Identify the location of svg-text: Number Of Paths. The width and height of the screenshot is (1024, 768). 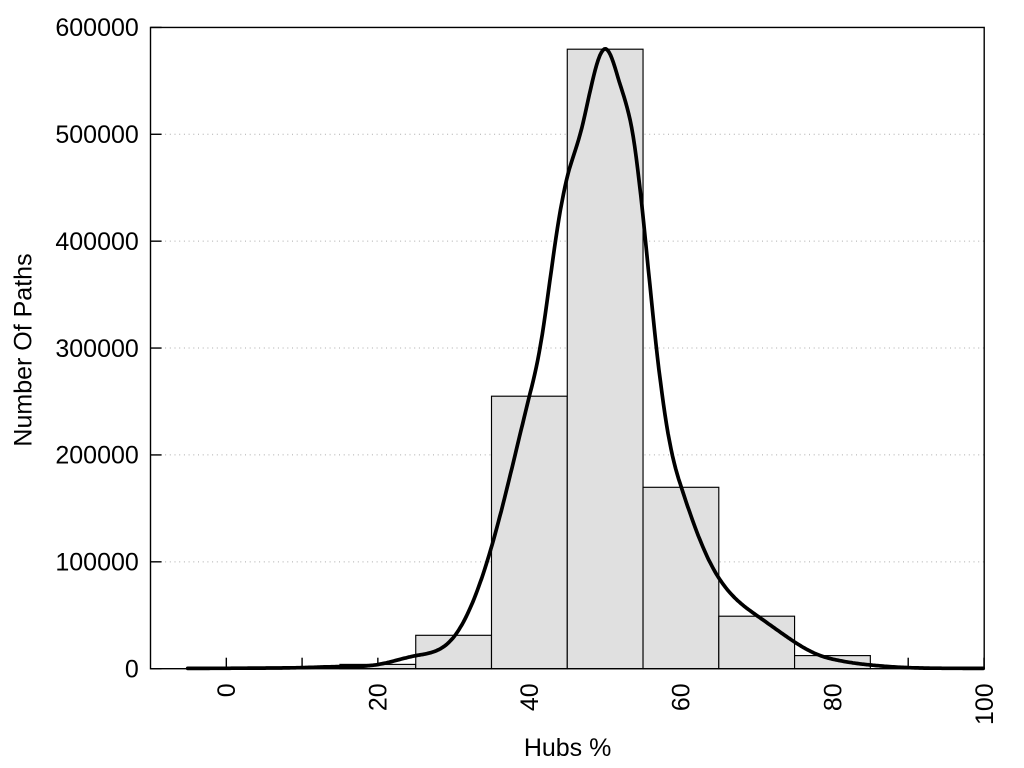
(24, 349).